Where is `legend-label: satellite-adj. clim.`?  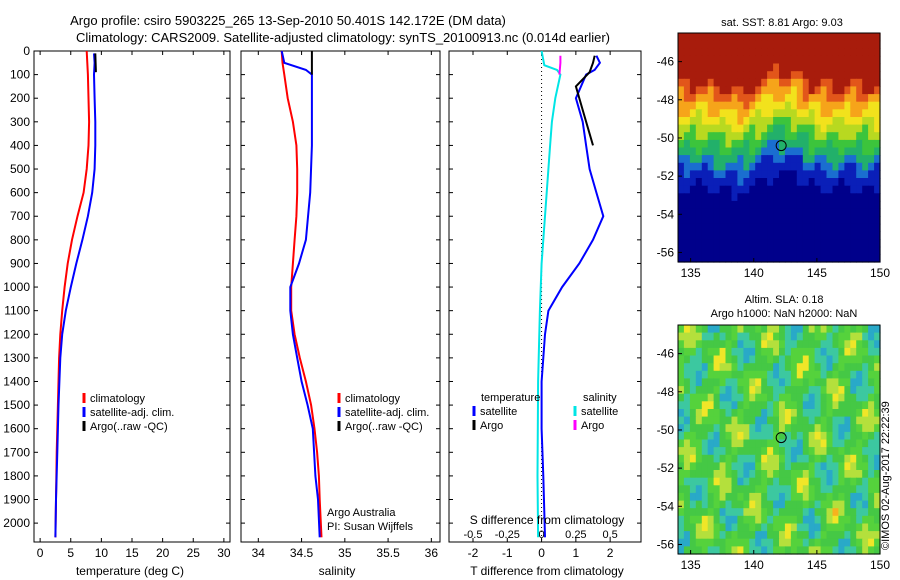
legend-label: satellite-adj. clim. is located at coordinates (132, 413).